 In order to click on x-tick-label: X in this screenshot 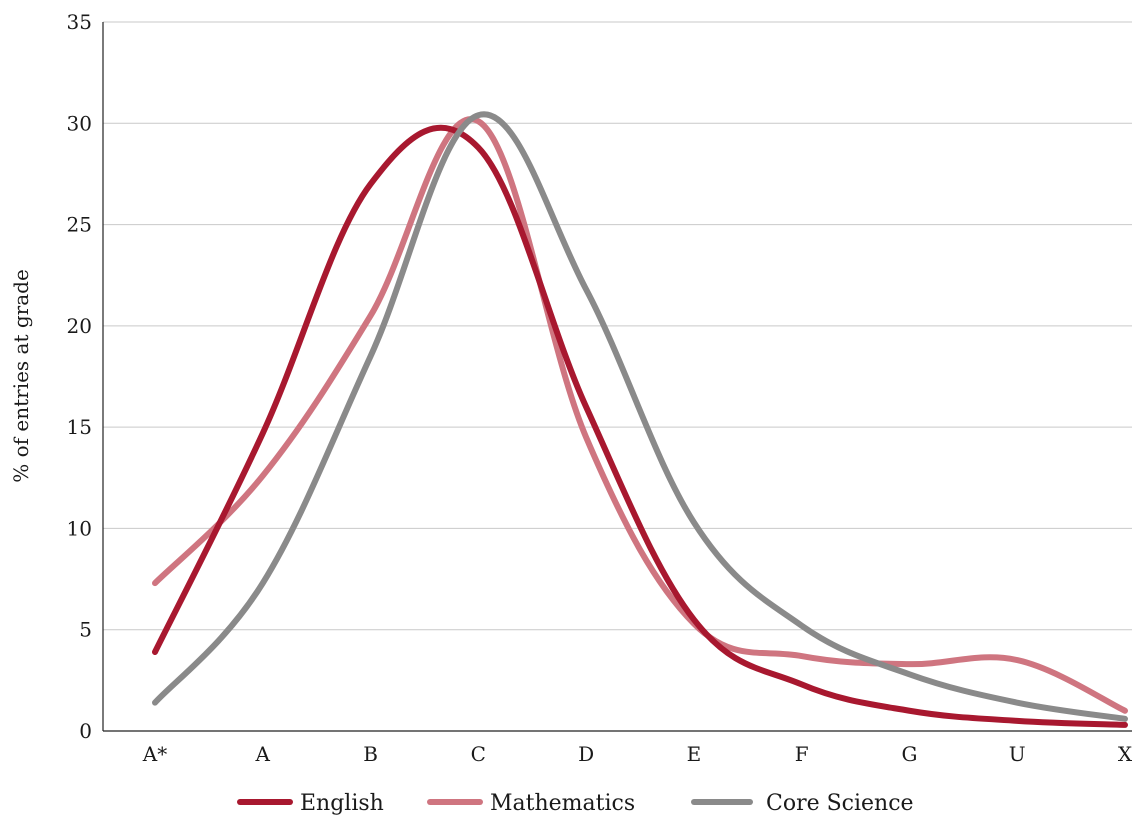, I will do `click(1125, 754)`.